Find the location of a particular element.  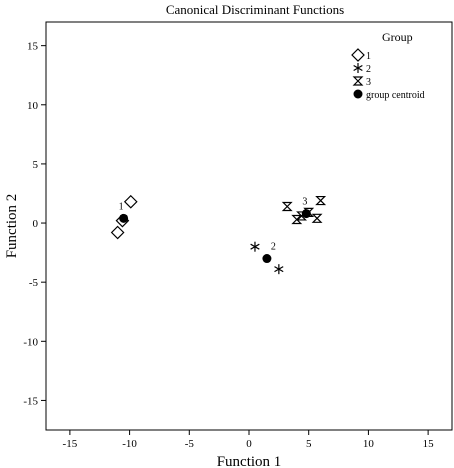

legend-entry-label: 3 is located at coordinates (368, 82).